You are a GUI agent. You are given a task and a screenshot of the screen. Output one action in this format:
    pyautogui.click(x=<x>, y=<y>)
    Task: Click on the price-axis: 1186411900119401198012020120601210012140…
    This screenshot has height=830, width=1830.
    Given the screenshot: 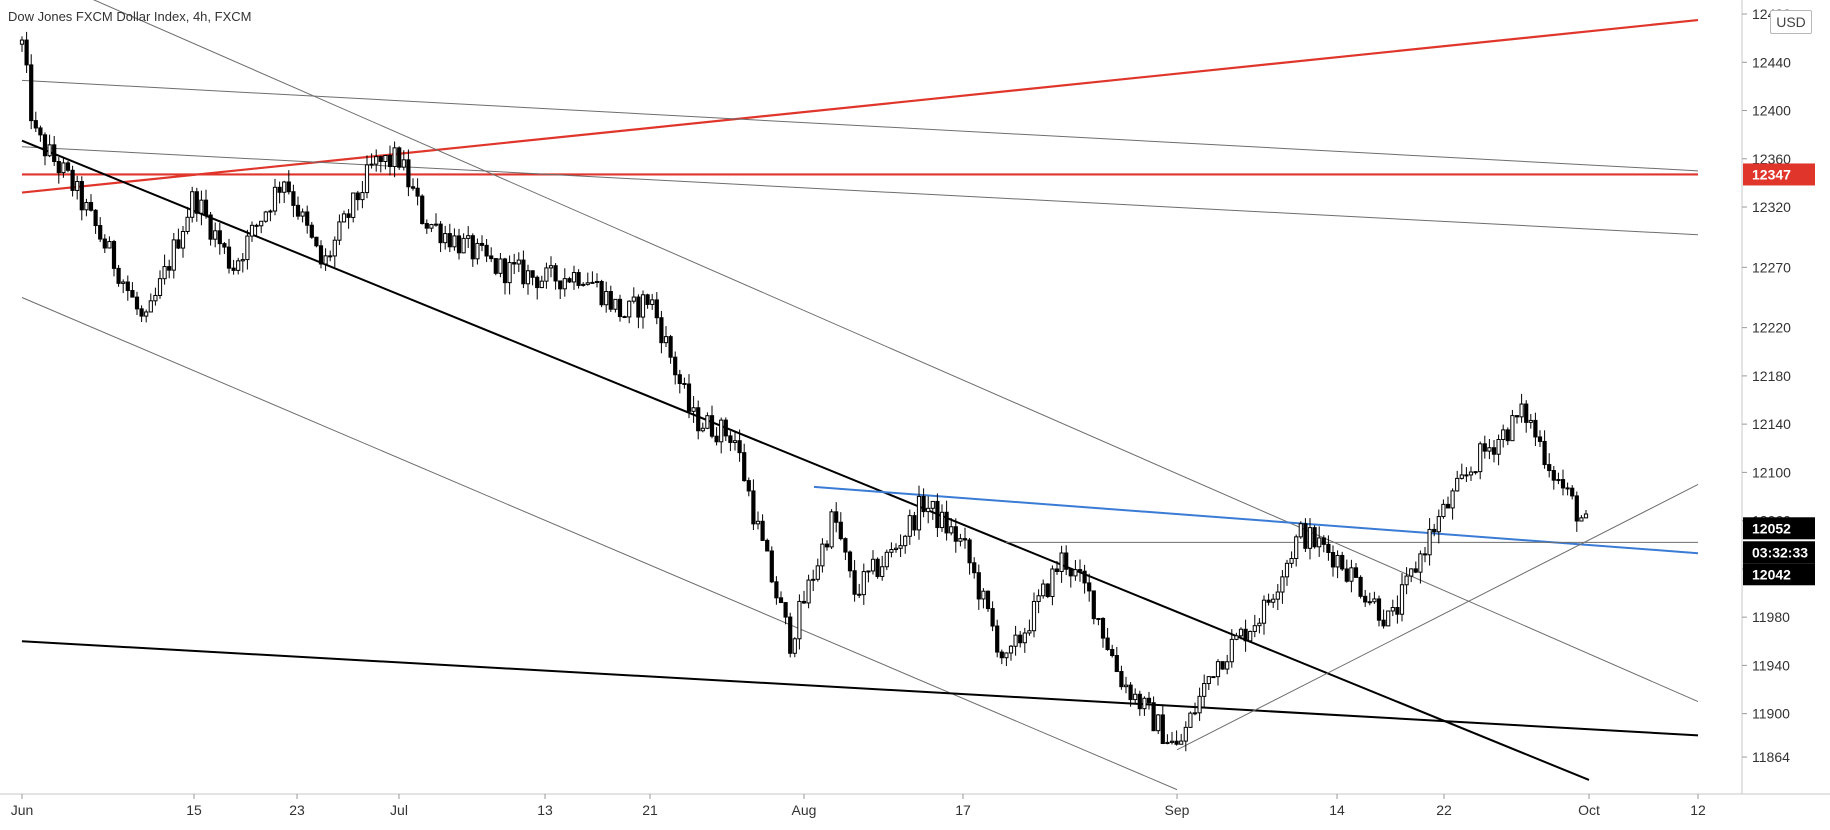 What is the action you would take?
    pyautogui.click(x=1766, y=385)
    